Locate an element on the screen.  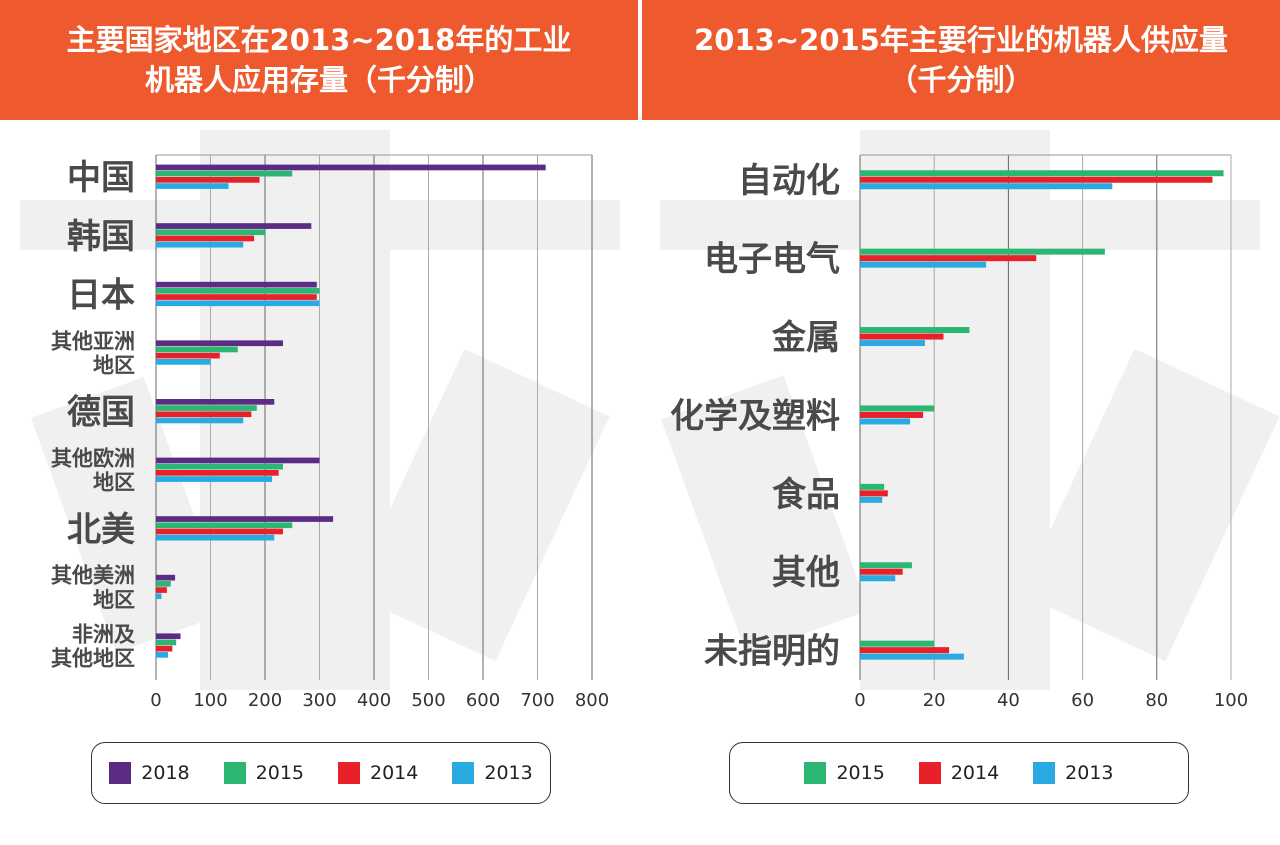
left-category-label: 其他亚洲 is located at coordinates (93, 341).